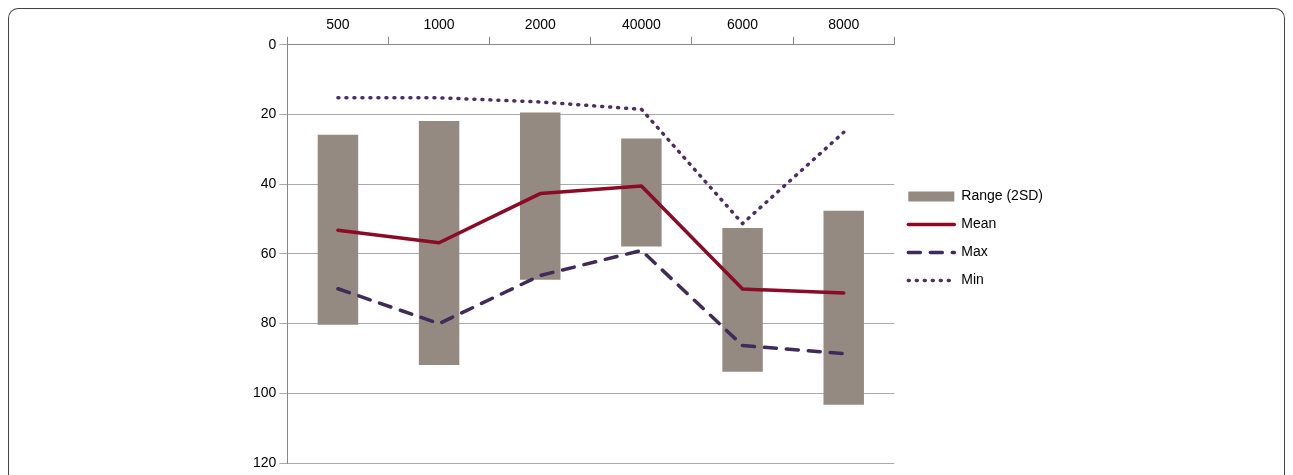 The image size is (1293, 475). I want to click on legend-label: Mean, so click(979, 223).